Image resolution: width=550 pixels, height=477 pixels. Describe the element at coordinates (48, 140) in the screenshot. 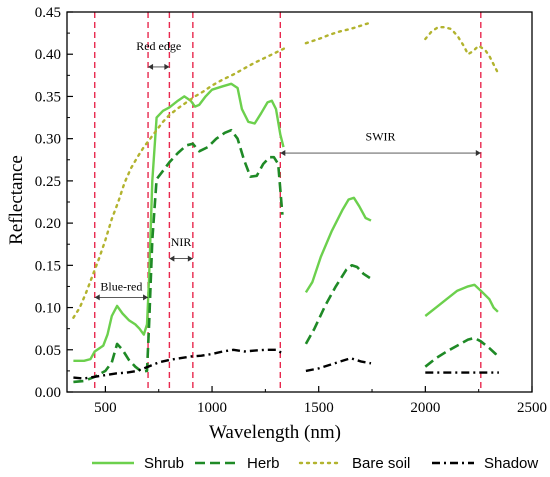

I see `y-tick-label: 0.30` at that location.